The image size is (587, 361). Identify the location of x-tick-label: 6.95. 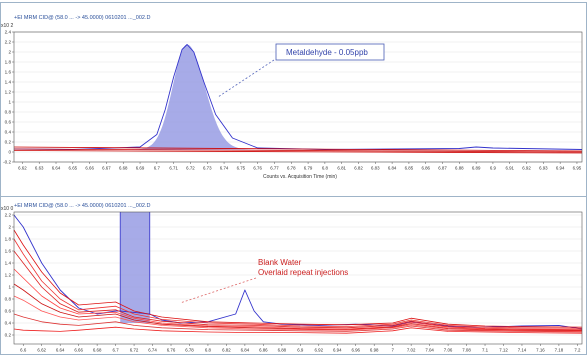
(577, 168).